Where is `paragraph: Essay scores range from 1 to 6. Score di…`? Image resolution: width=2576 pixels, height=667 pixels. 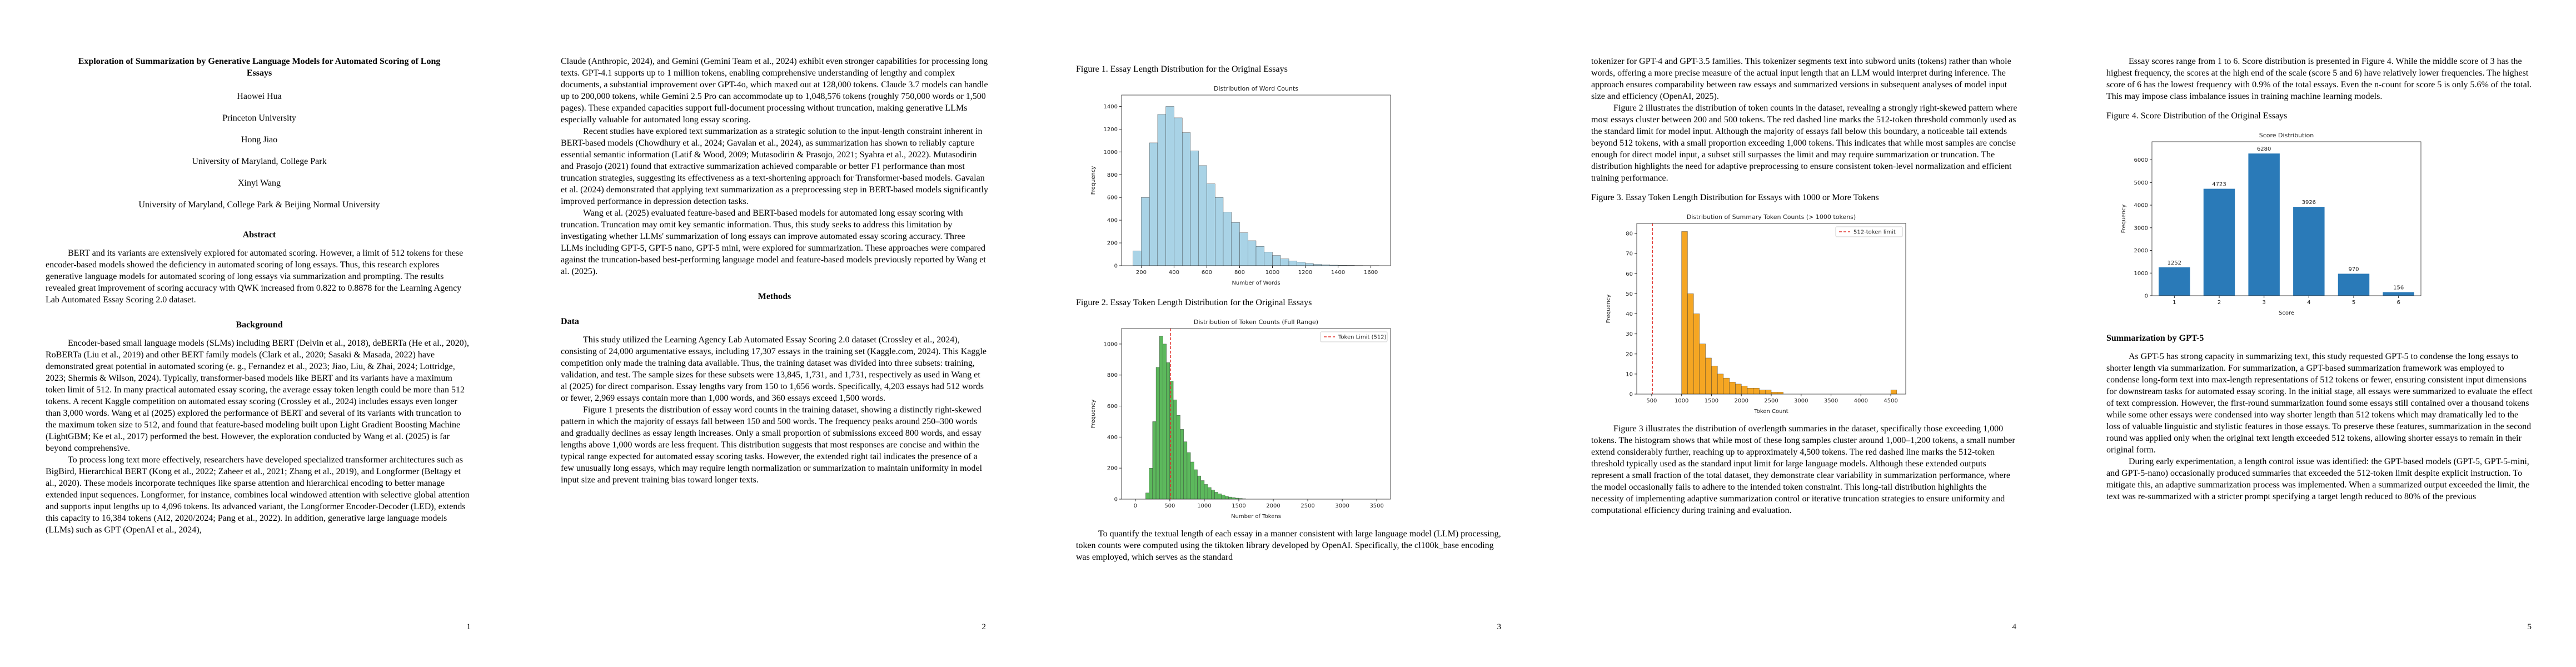
paragraph: Essay scores range from 1 to 6. Score di… is located at coordinates (2319, 79).